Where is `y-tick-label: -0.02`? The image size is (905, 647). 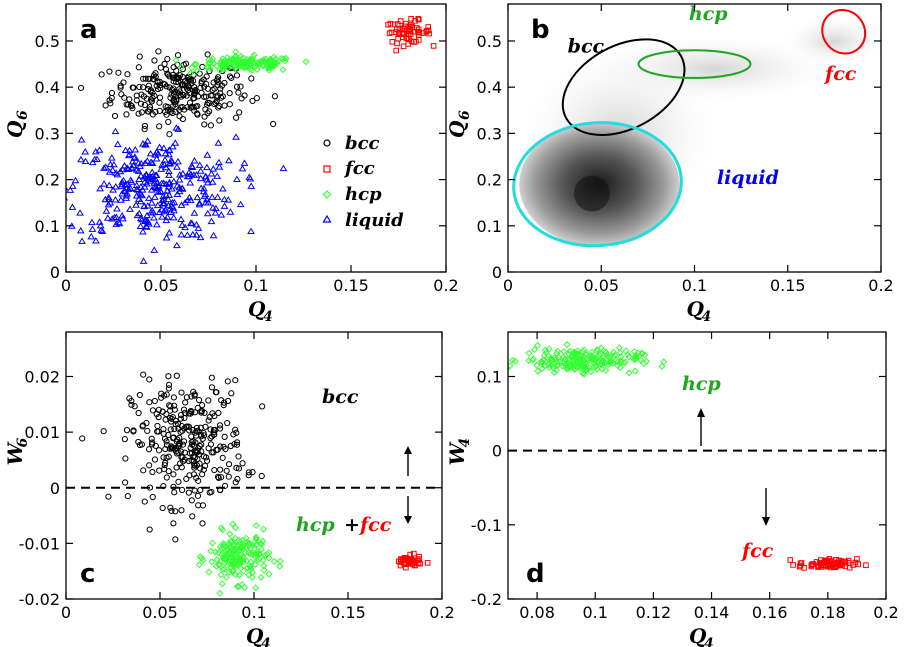 y-tick-label: -0.02 is located at coordinates (39, 599).